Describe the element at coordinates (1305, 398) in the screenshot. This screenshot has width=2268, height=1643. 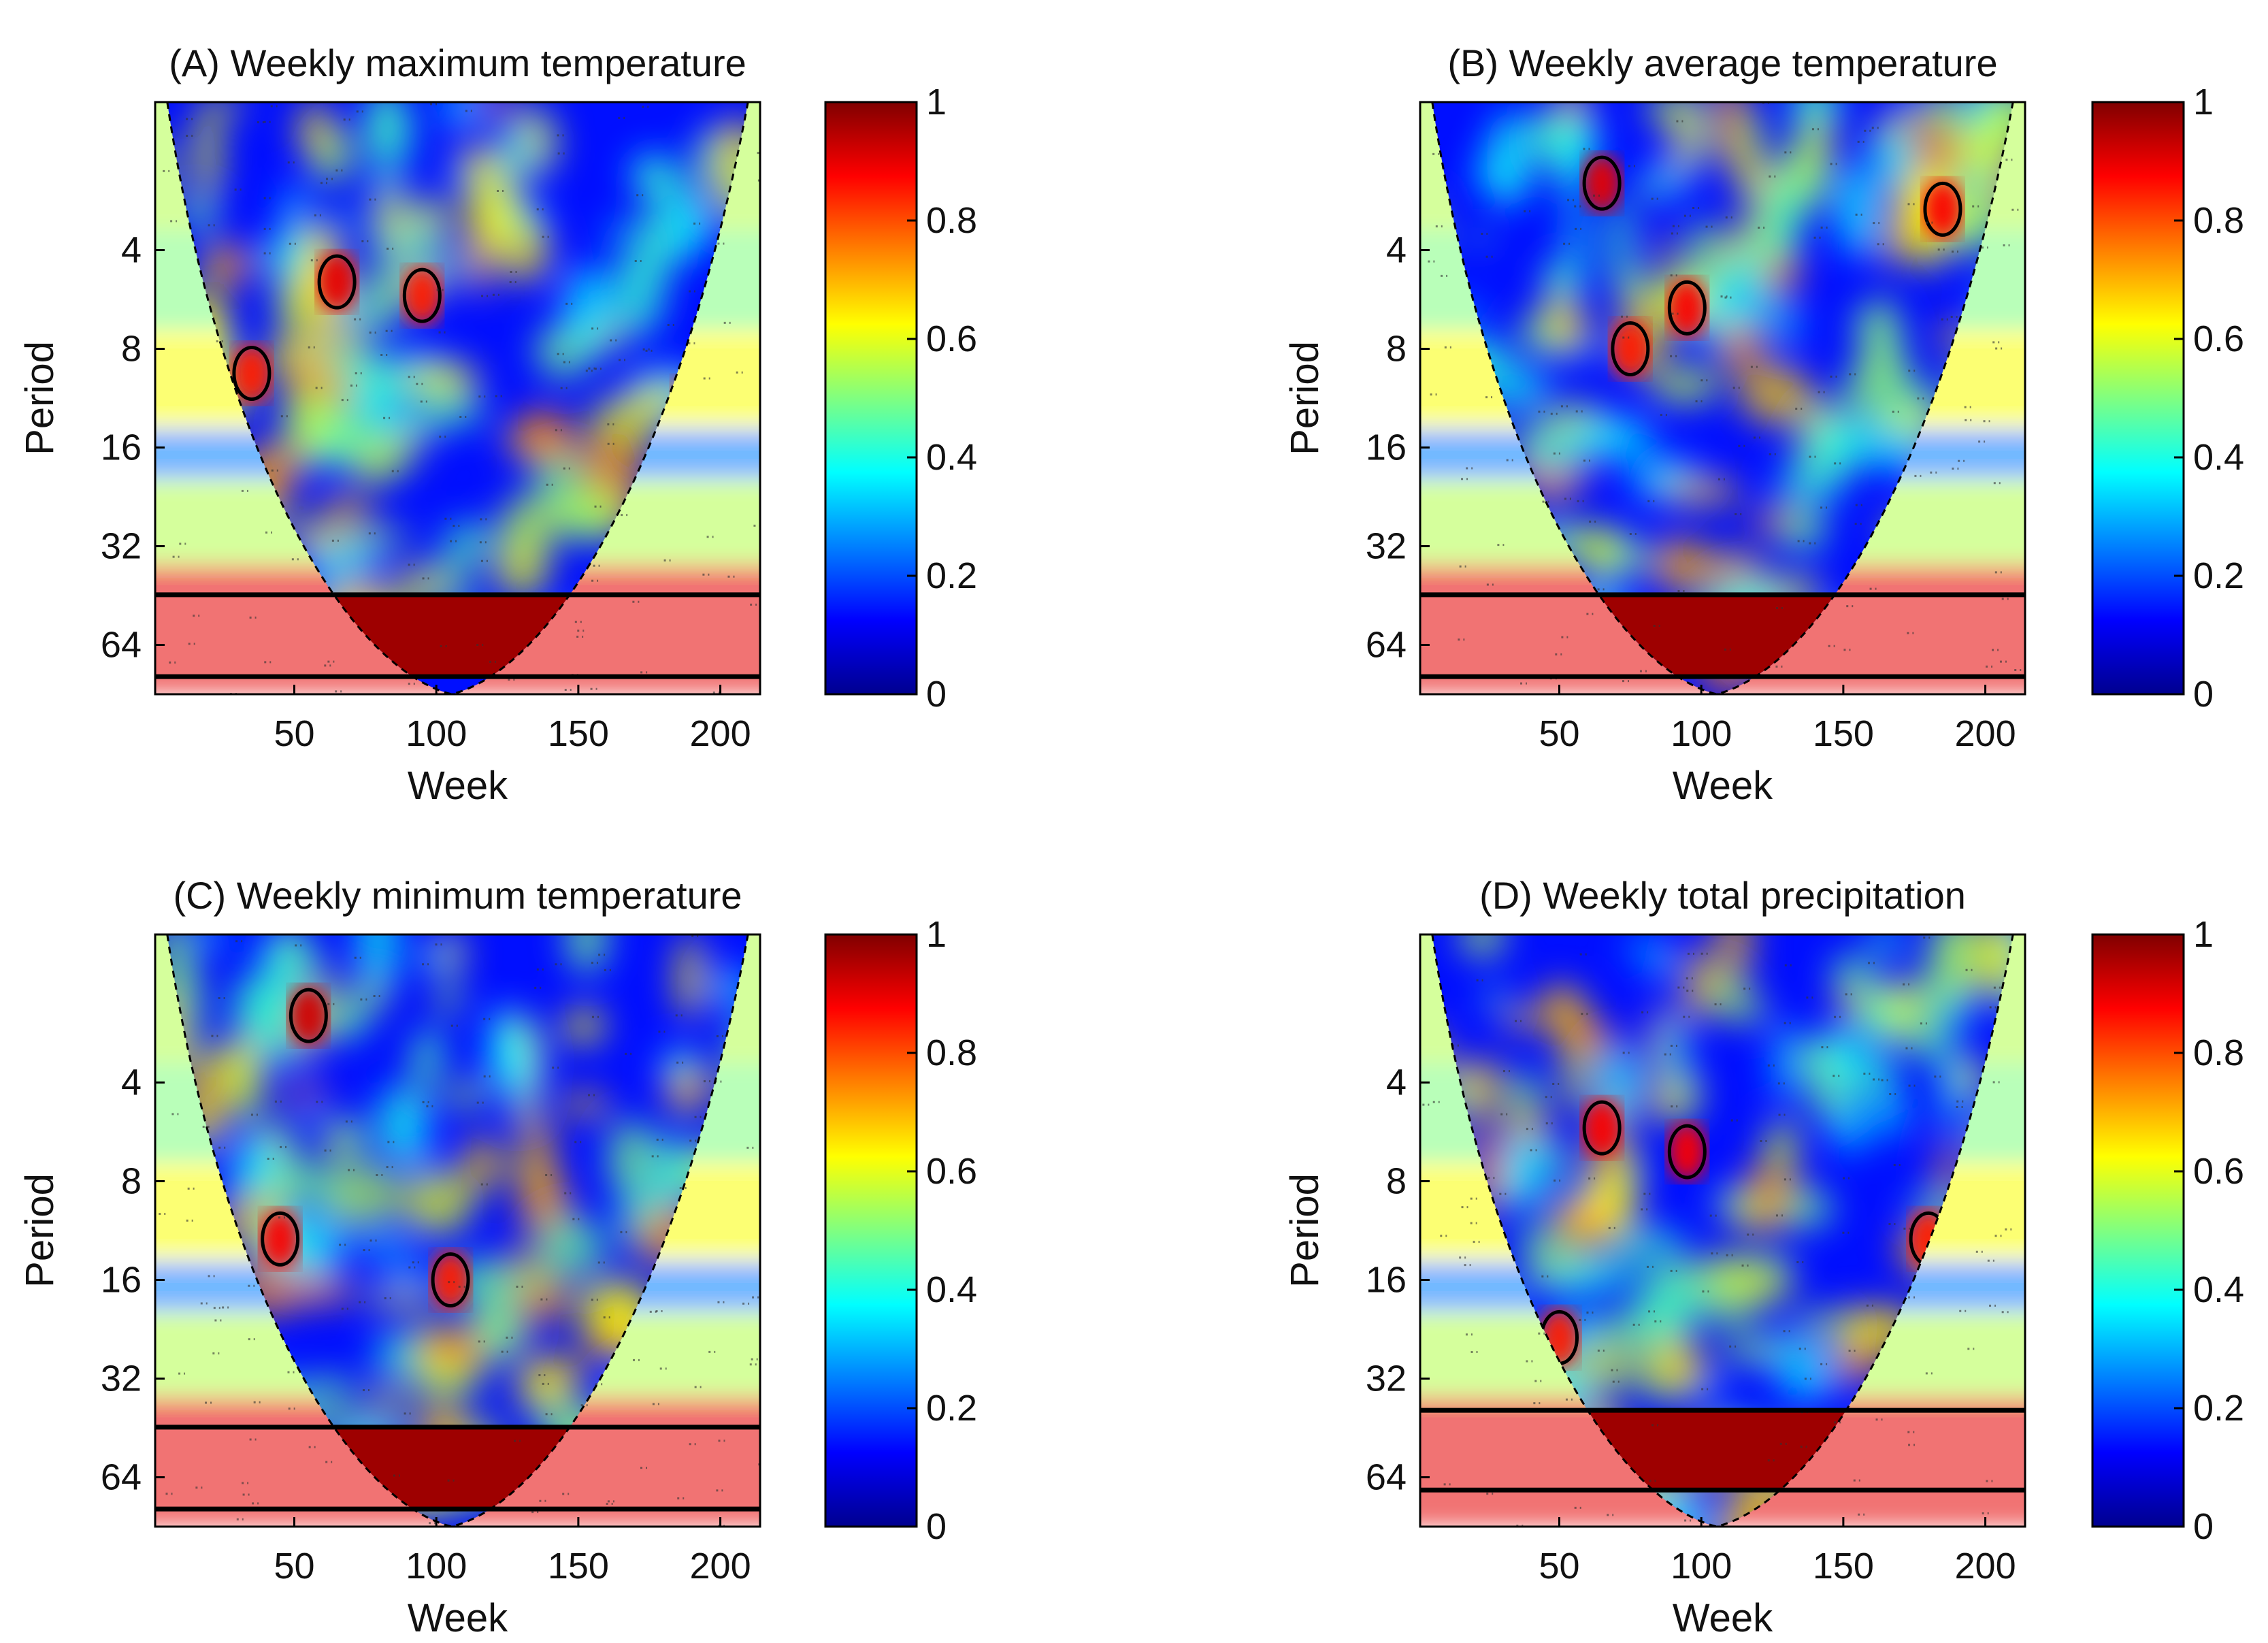
I see `y-axis-label: Period` at that location.